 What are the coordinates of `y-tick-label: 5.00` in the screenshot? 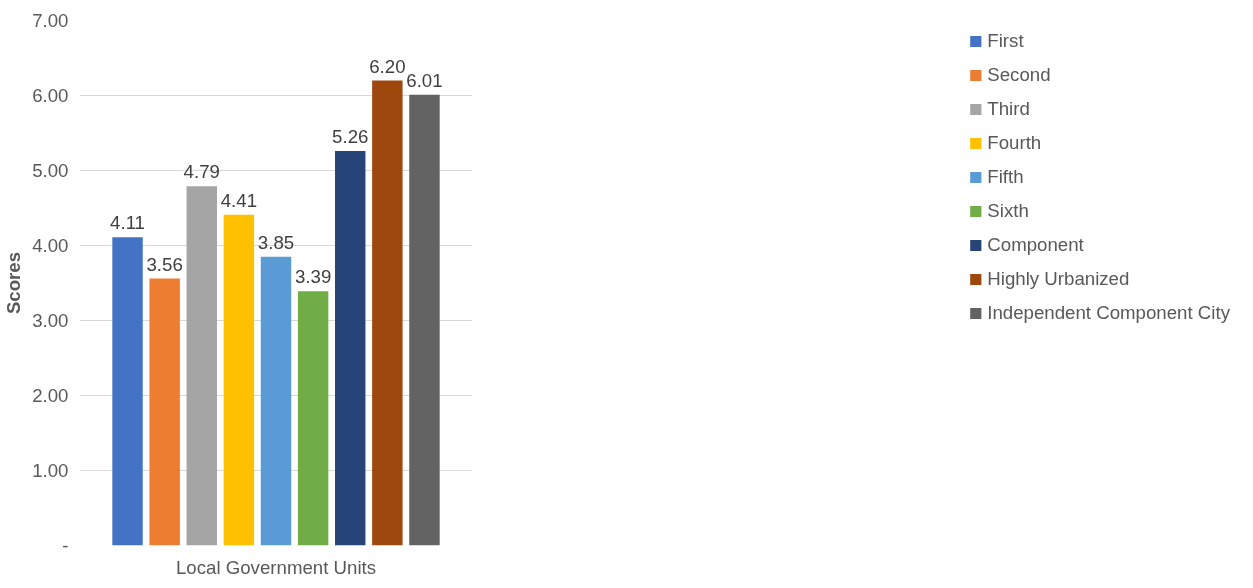 It's located at (50, 170).